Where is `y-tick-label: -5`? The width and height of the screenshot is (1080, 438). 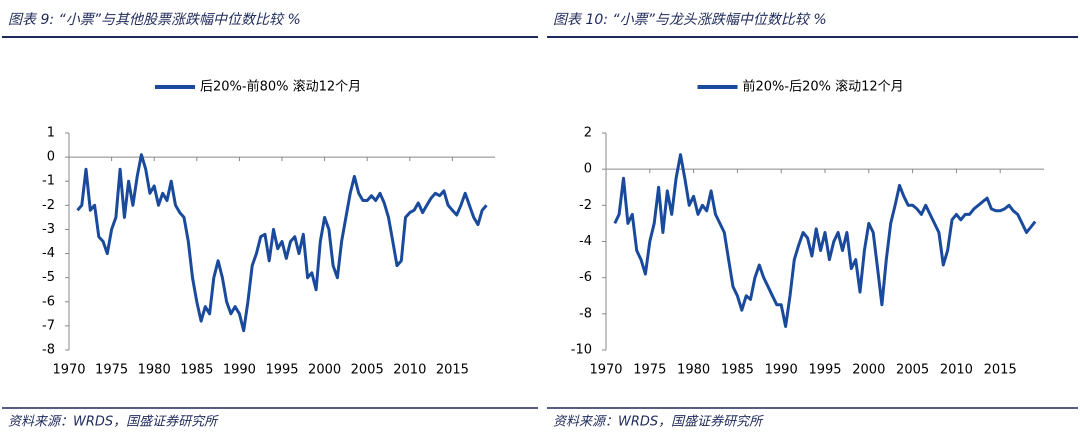 y-tick-label: -5 is located at coordinates (48, 277).